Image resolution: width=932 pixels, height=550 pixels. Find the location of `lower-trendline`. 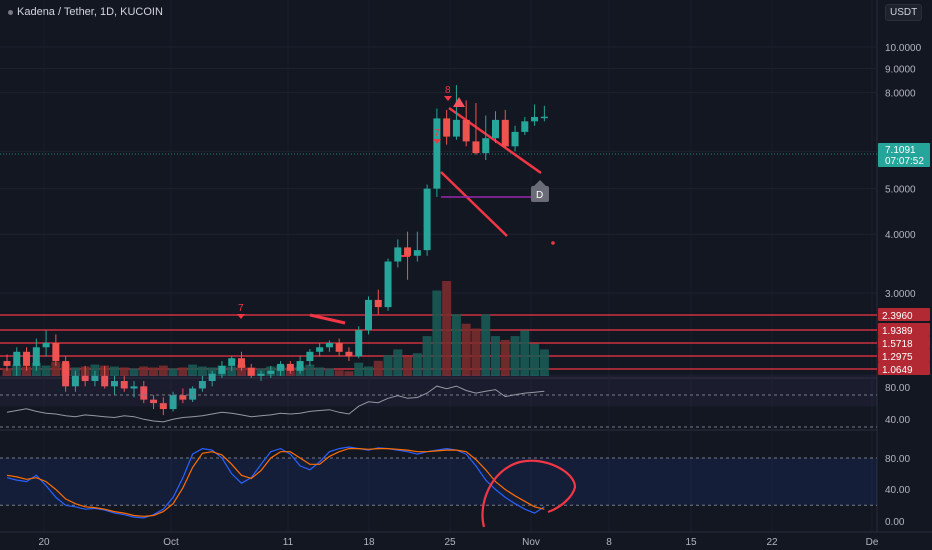

lower-trendline is located at coordinates (474, 204).